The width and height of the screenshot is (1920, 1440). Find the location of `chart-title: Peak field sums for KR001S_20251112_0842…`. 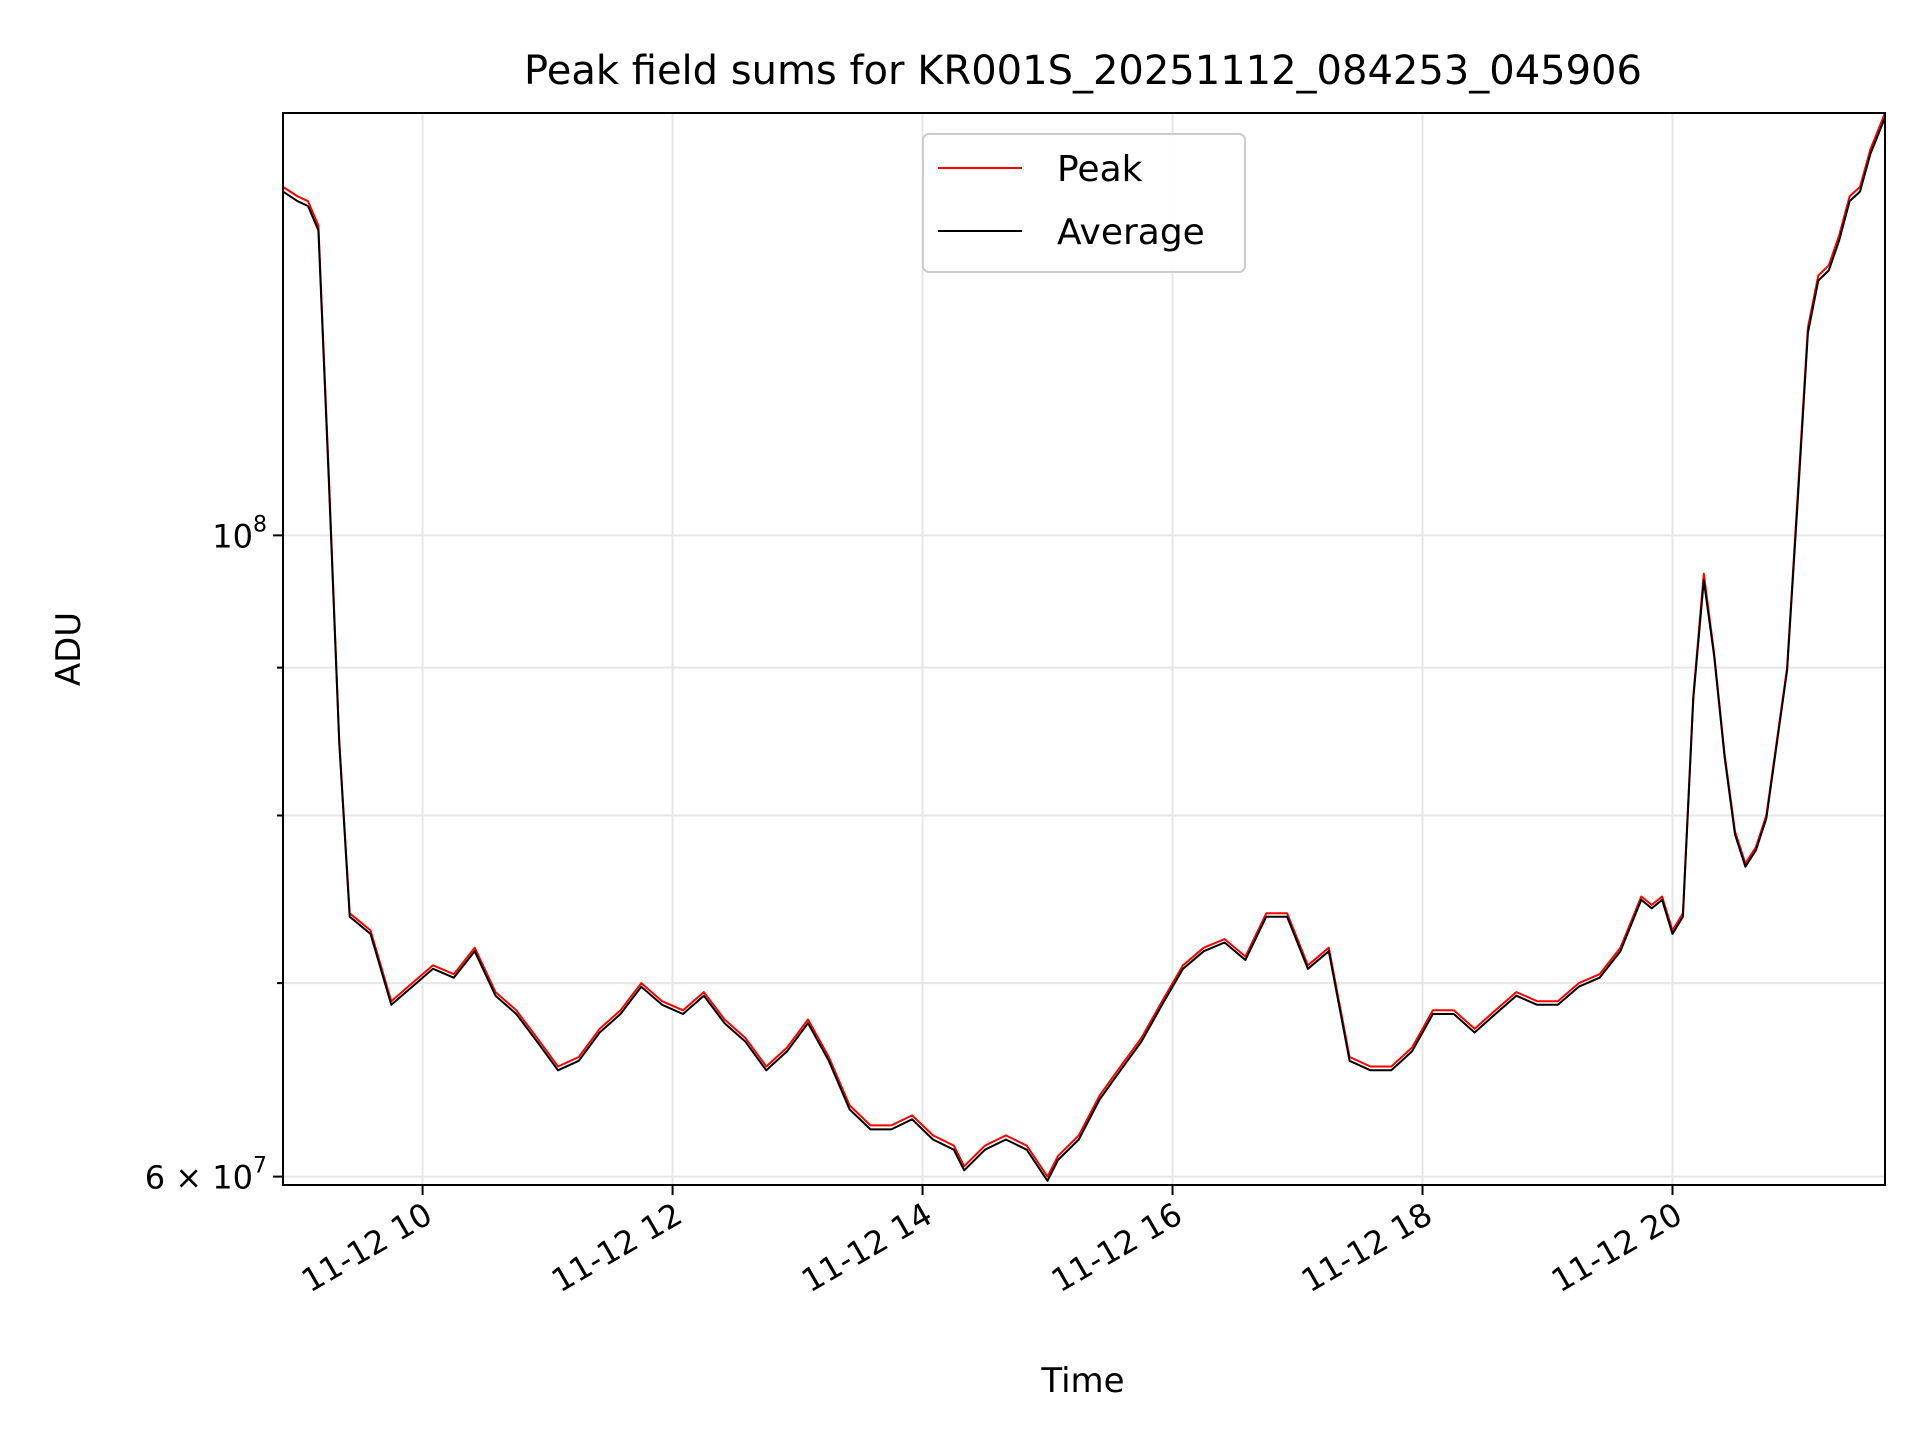

chart-title: Peak field sums for KR001S_20251112_0842… is located at coordinates (1083, 71).